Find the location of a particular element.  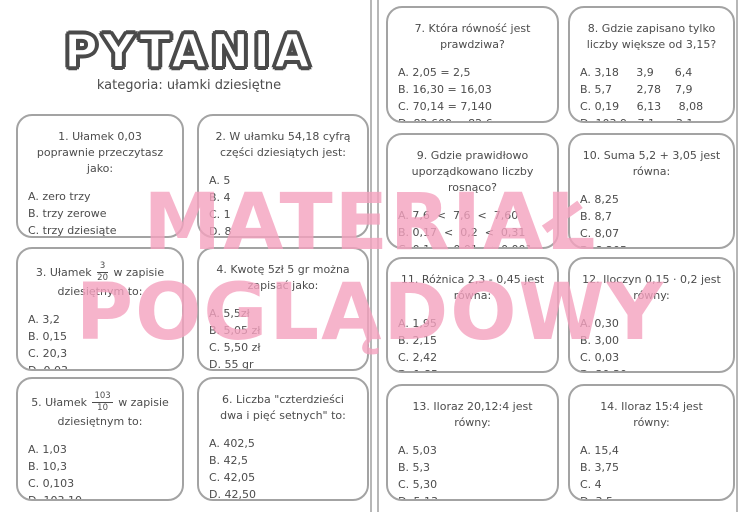

option-line: C. 42,05 is located at coordinates (232, 477).